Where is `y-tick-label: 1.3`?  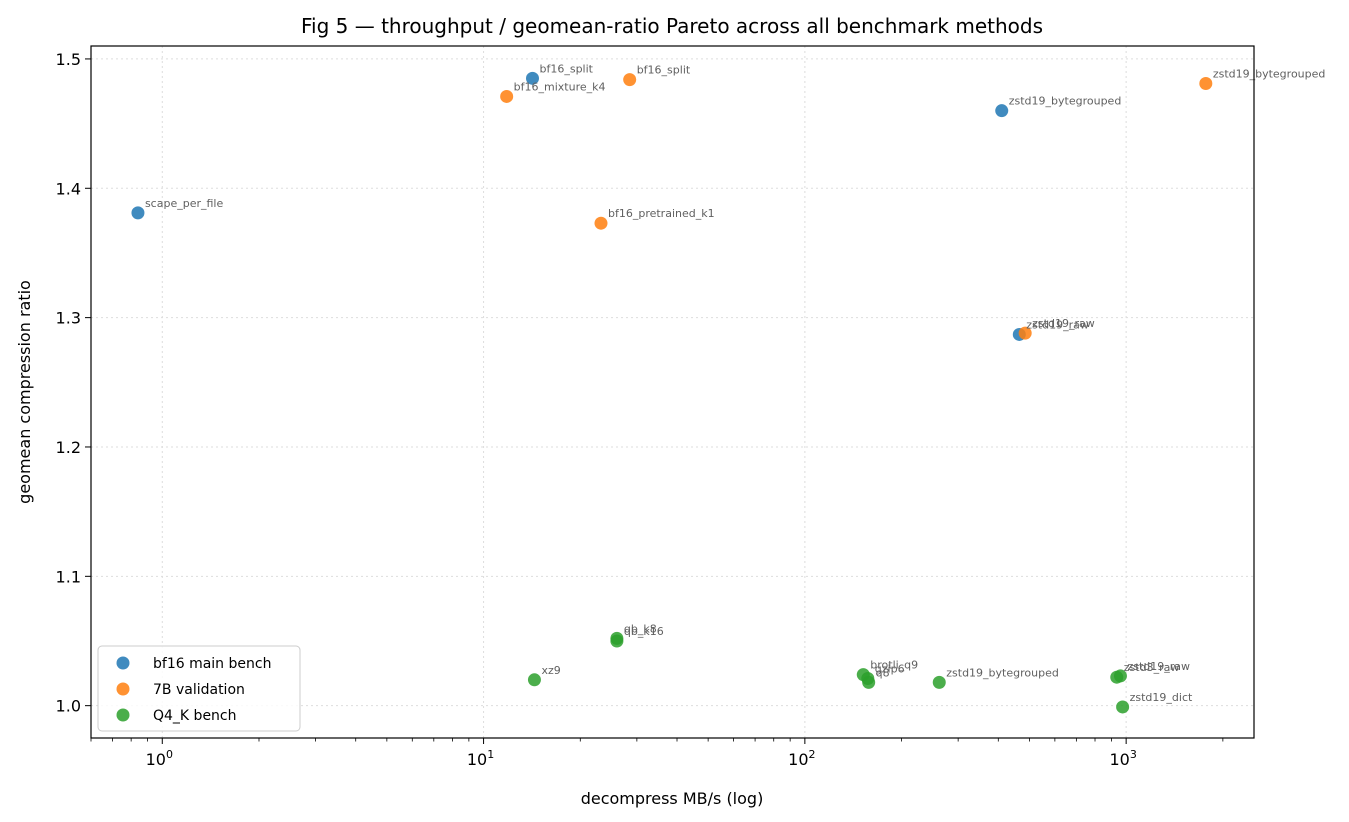
y-tick-label: 1.3 is located at coordinates (68, 318).